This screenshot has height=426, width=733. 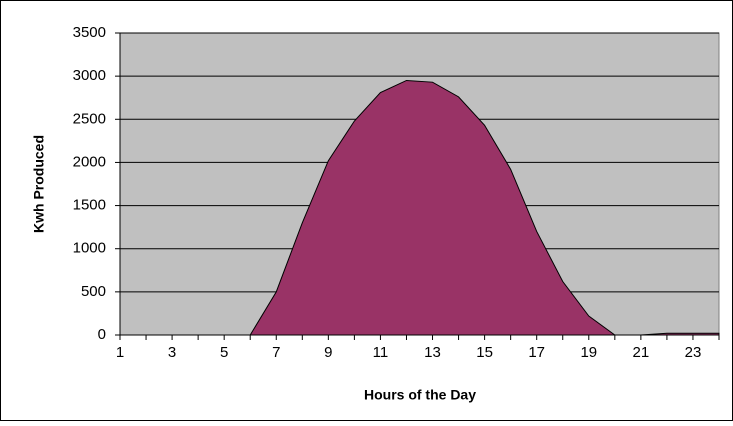 What do you see at coordinates (328, 352) in the screenshot?
I see `x-tick-label: 9` at bounding box center [328, 352].